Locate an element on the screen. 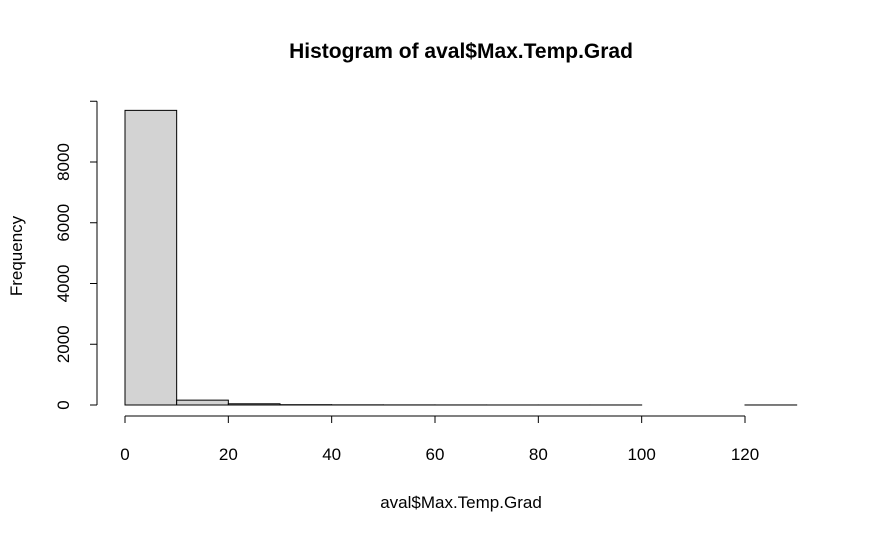 This screenshot has width=875, height=540. y-tick-label: 2000 is located at coordinates (63, 344).